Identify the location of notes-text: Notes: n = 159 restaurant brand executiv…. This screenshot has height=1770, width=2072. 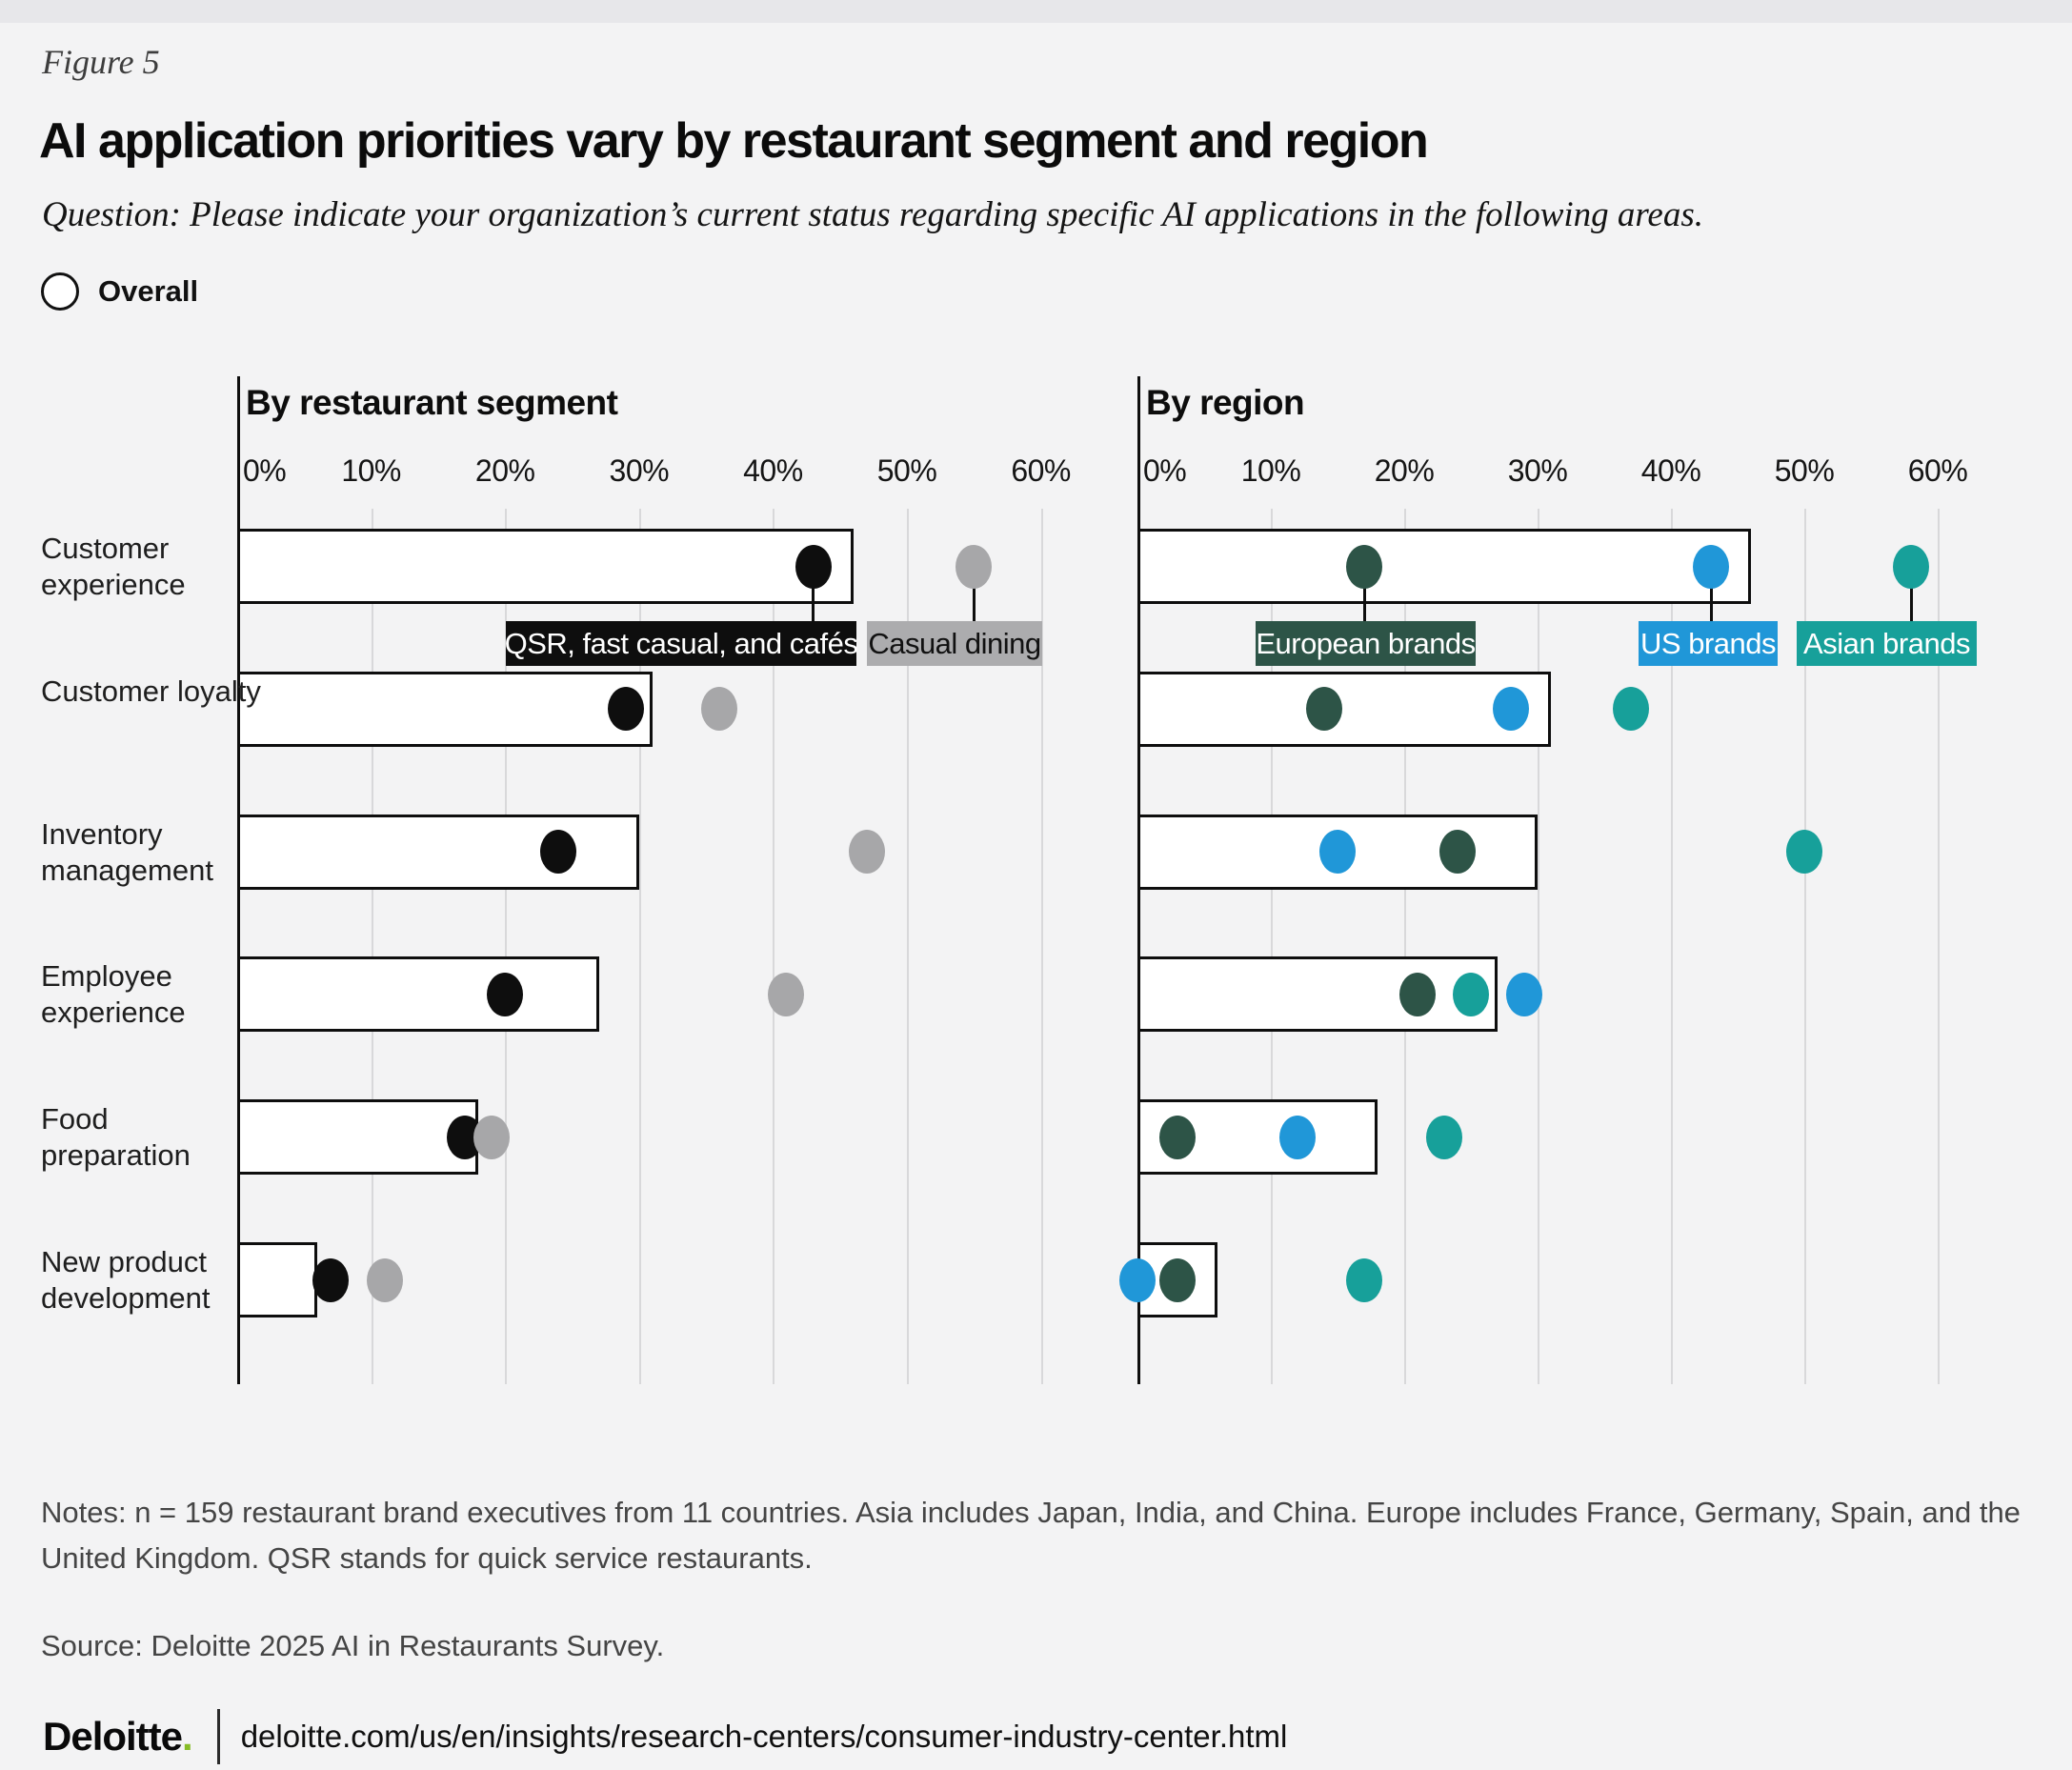
(1031, 1535).